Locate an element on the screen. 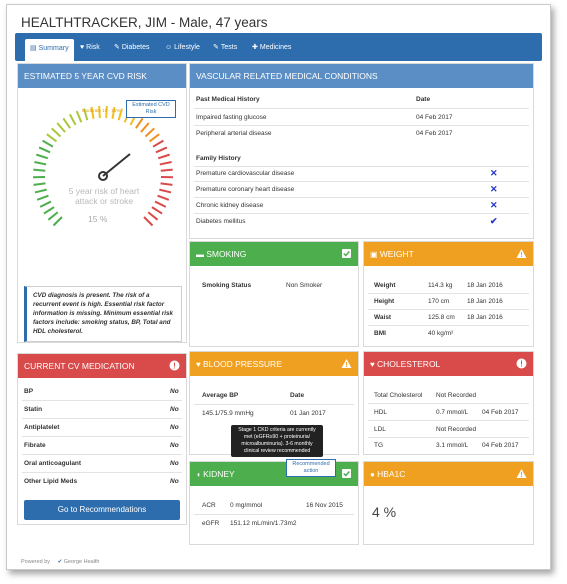 This screenshot has width=567, height=584. fh-name: Premature cardiovascular disease is located at coordinates (245, 173).